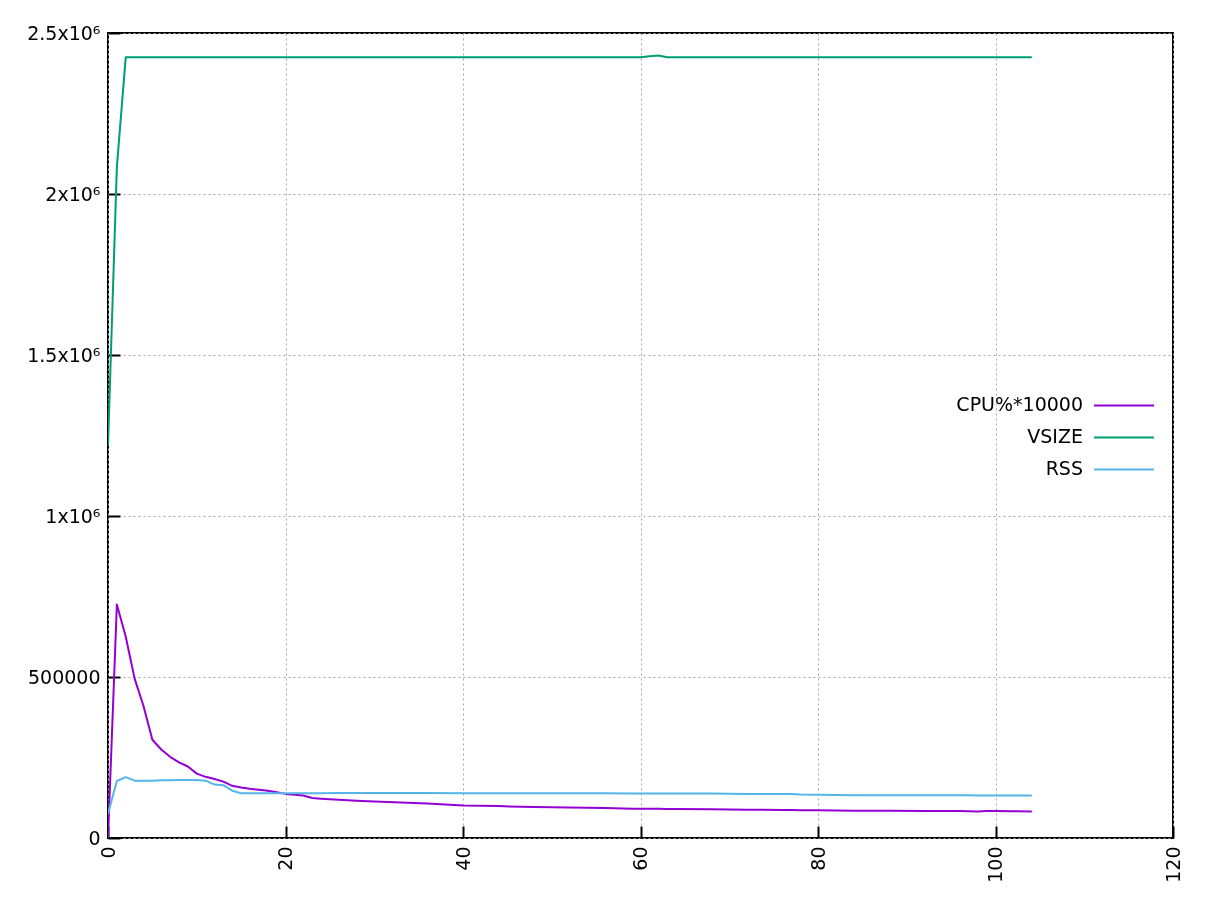 The image size is (1213, 913). What do you see at coordinates (64, 676) in the screenshot?
I see `y-tick-label: 500000` at bounding box center [64, 676].